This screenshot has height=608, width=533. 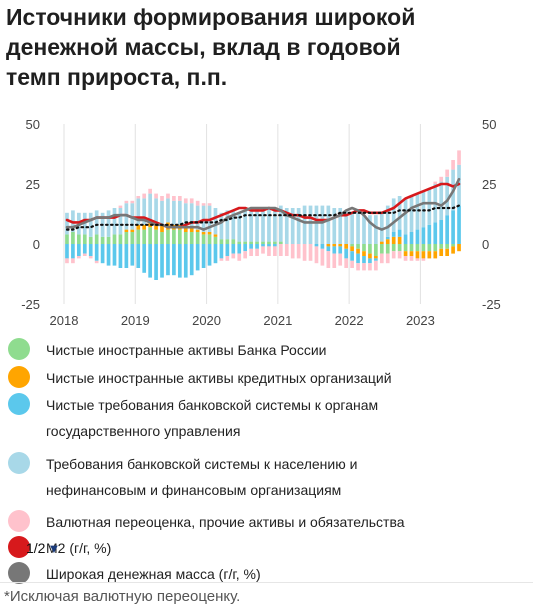 What do you see at coordinates (489, 124) in the screenshot?
I see `y-tick-label-right: 50` at bounding box center [489, 124].